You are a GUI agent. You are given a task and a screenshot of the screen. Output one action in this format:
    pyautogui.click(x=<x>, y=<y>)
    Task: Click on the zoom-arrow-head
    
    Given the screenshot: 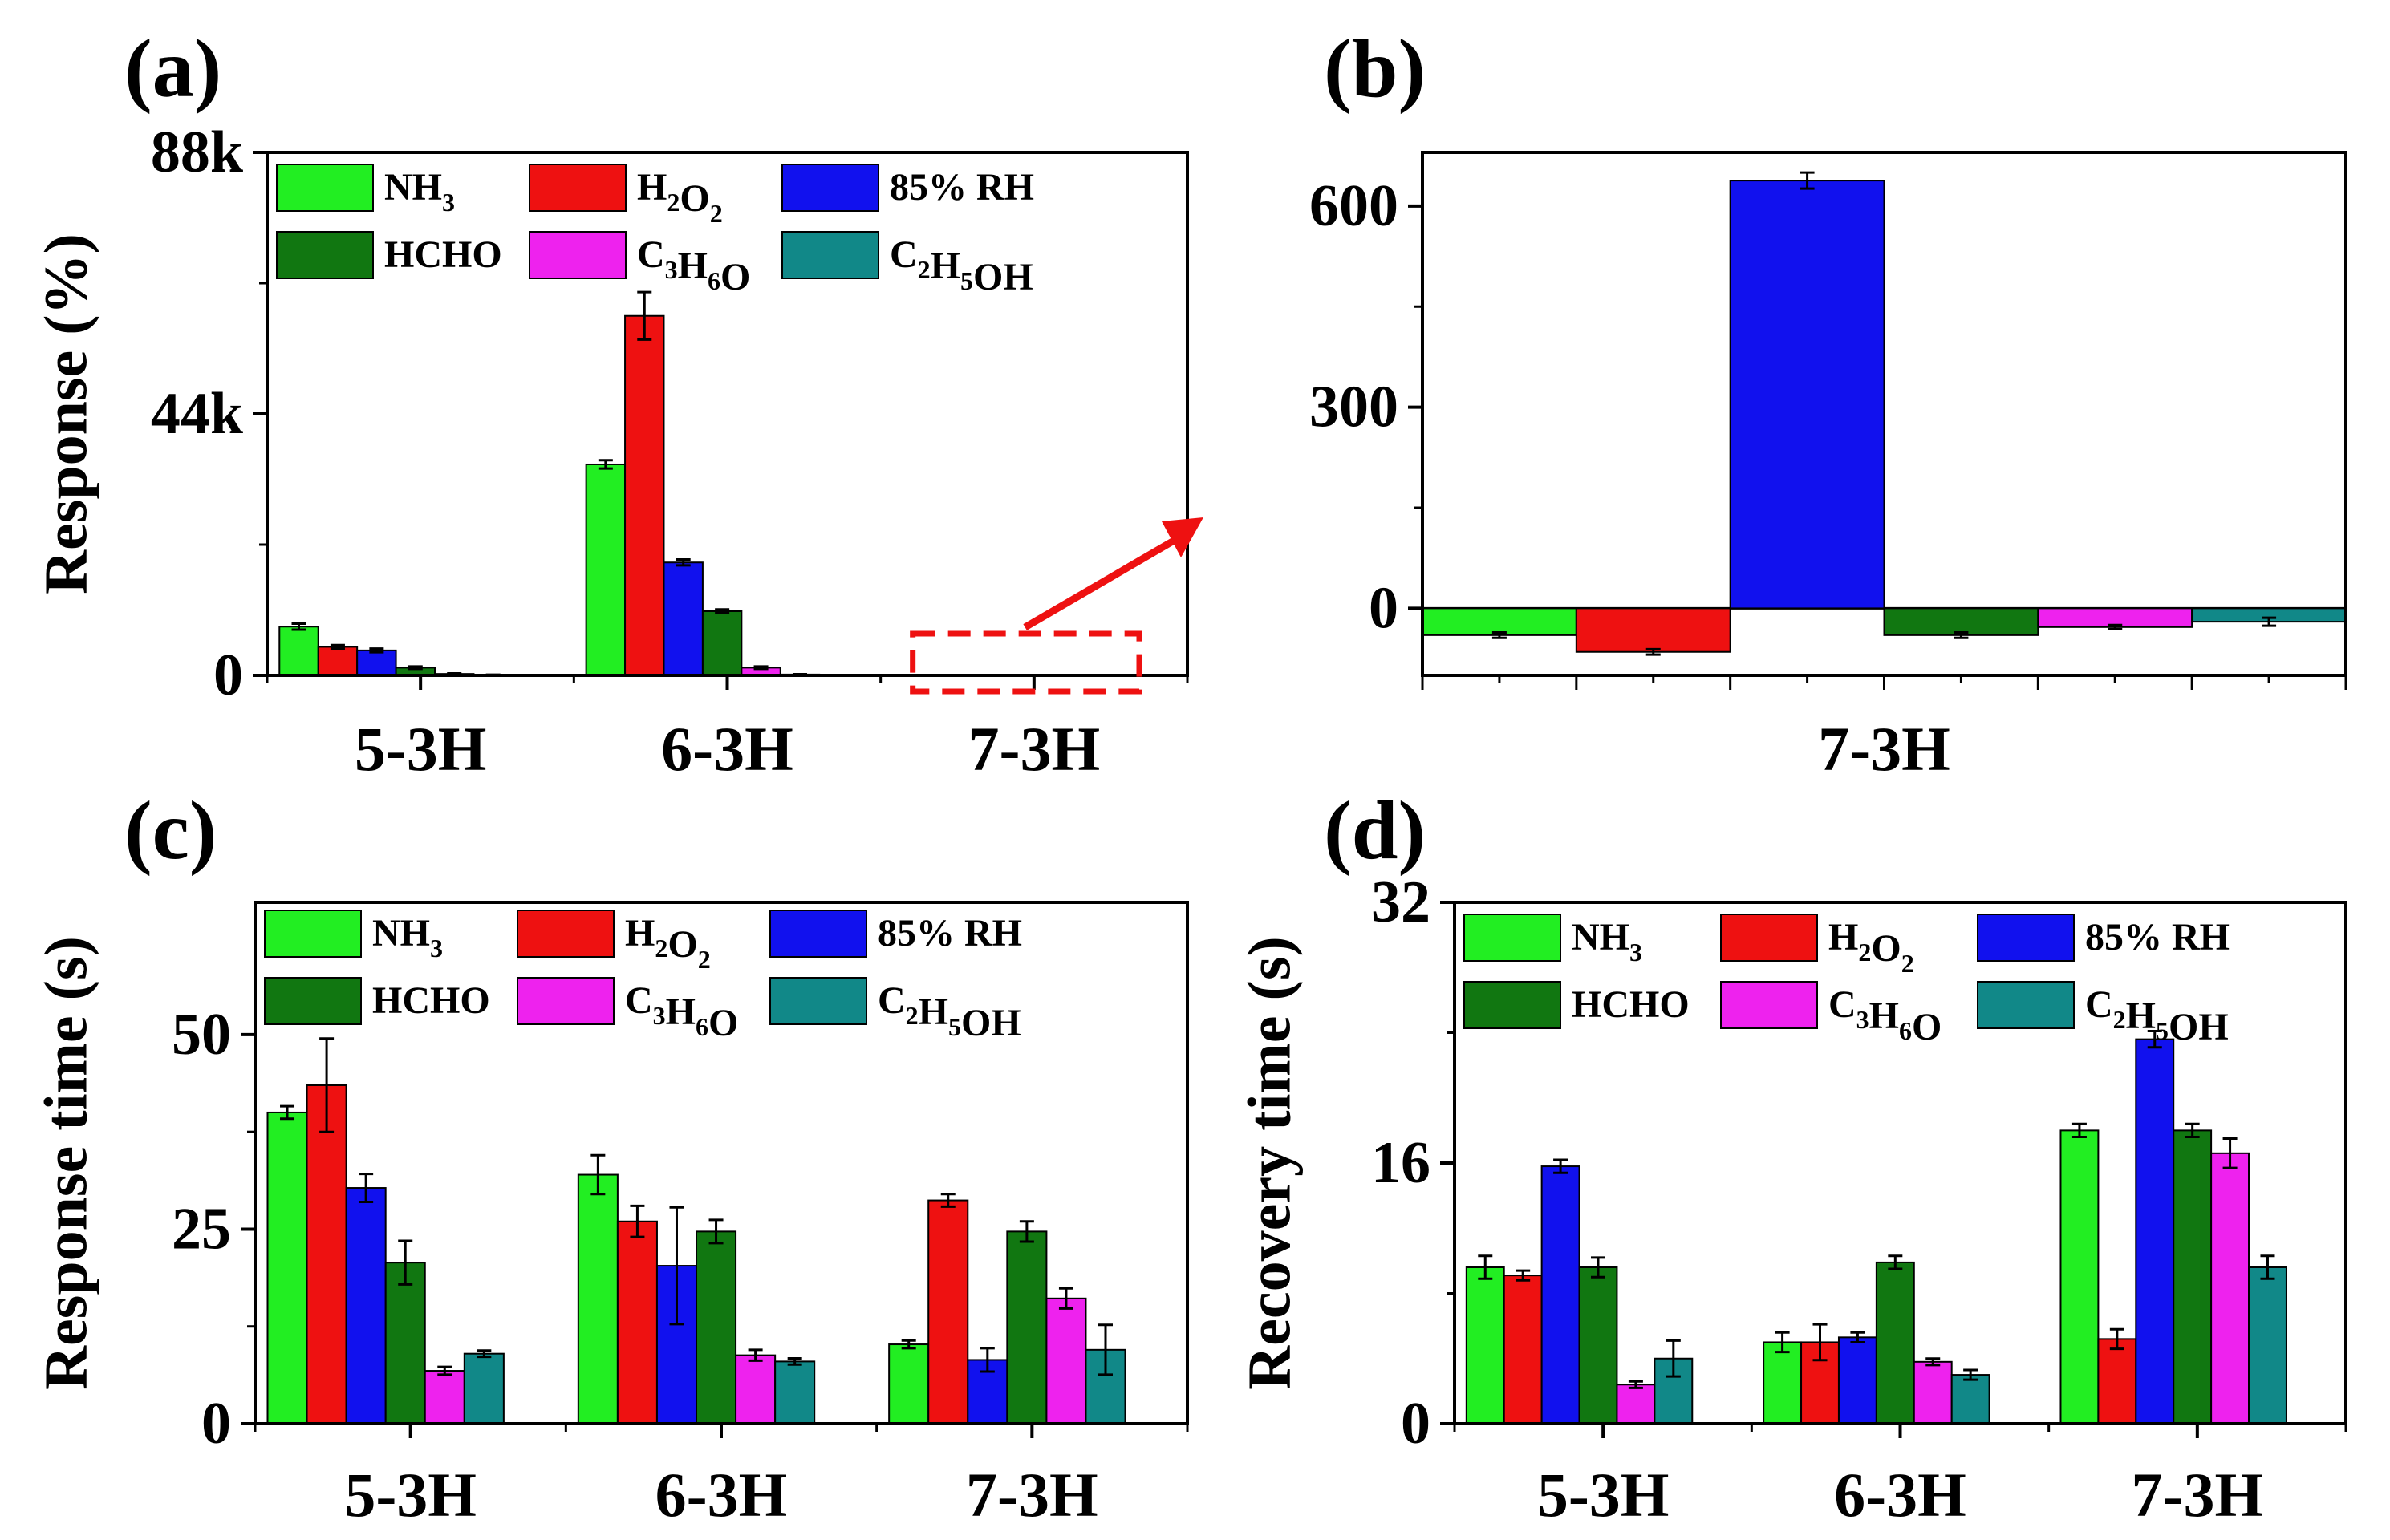 What is the action you would take?
    pyautogui.click(x=1183, y=537)
    